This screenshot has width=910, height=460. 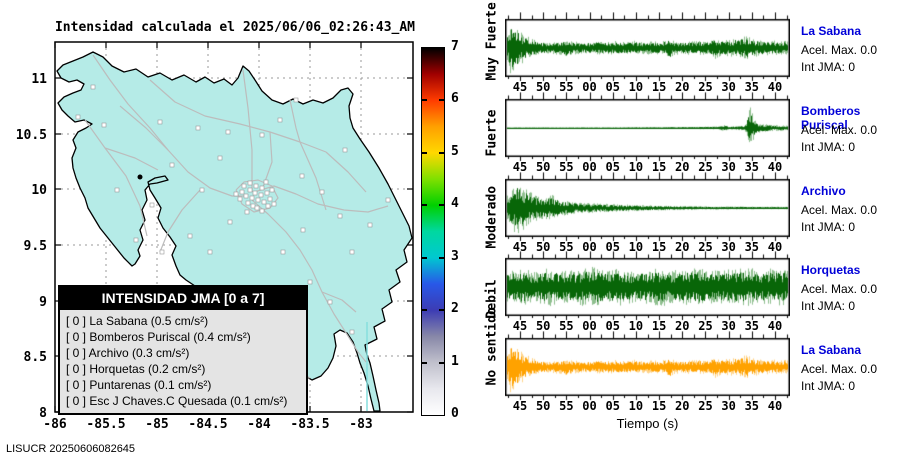 What do you see at coordinates (520, 87) in the screenshot?
I see `time-tick-label: 45` at bounding box center [520, 87].